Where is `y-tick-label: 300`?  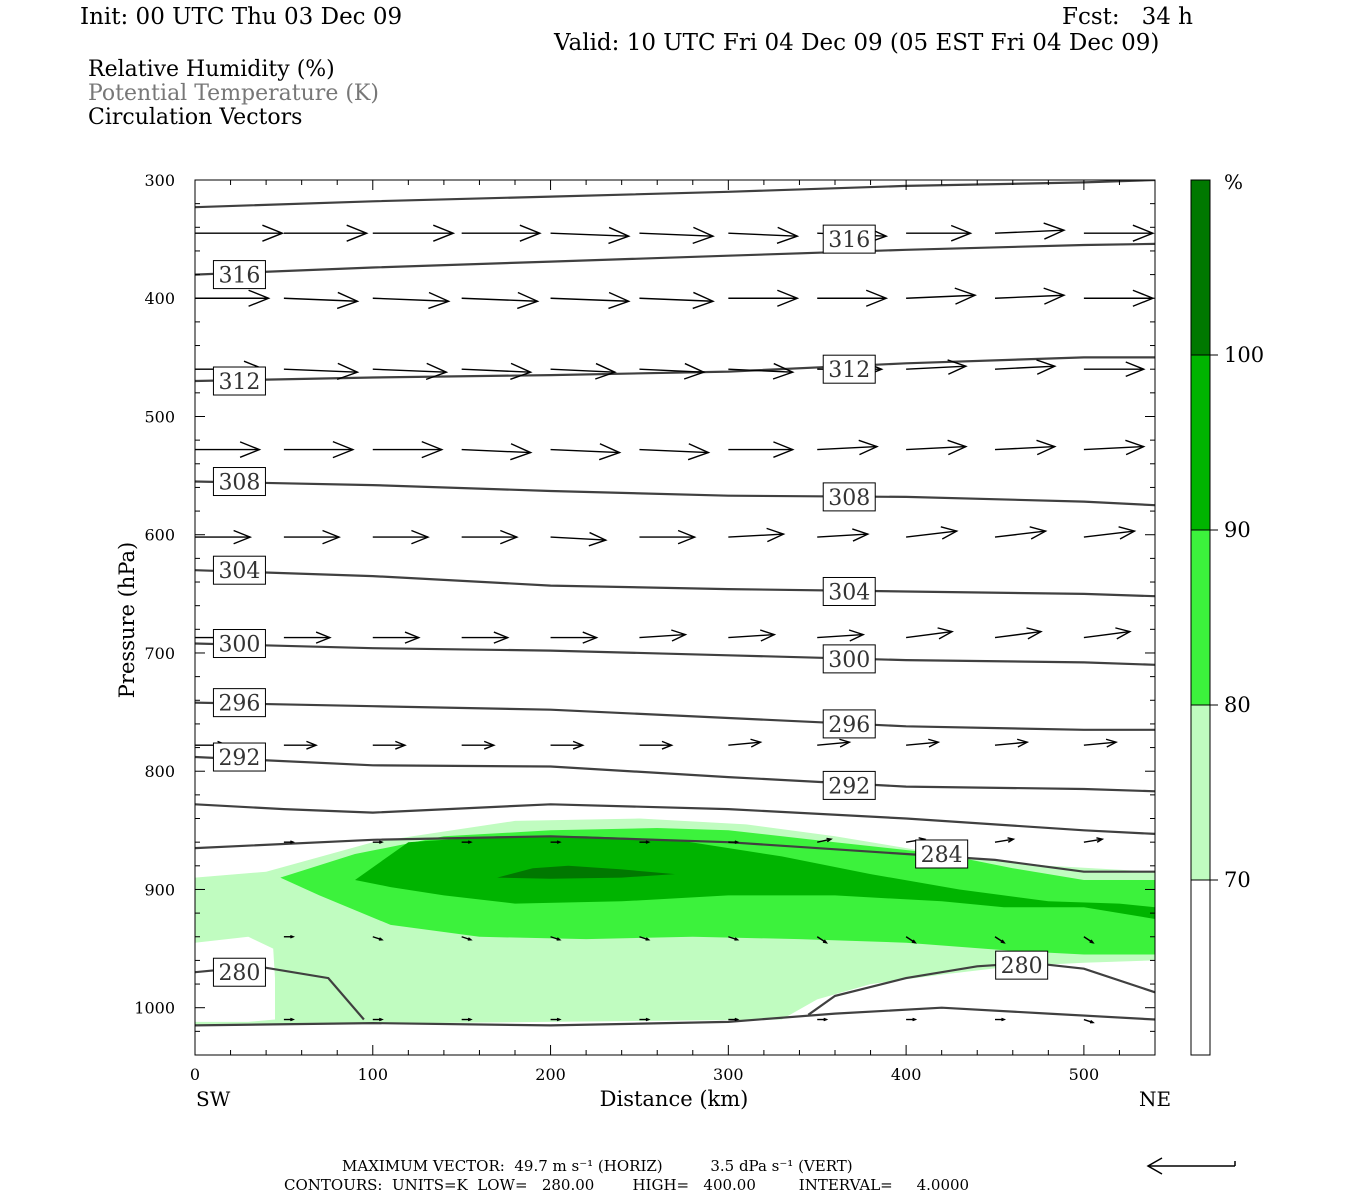
y-tick-label: 300 is located at coordinates (159, 180).